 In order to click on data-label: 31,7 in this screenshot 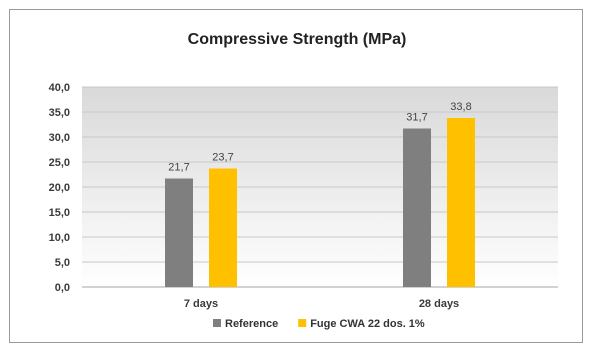, I will do `click(416, 118)`.